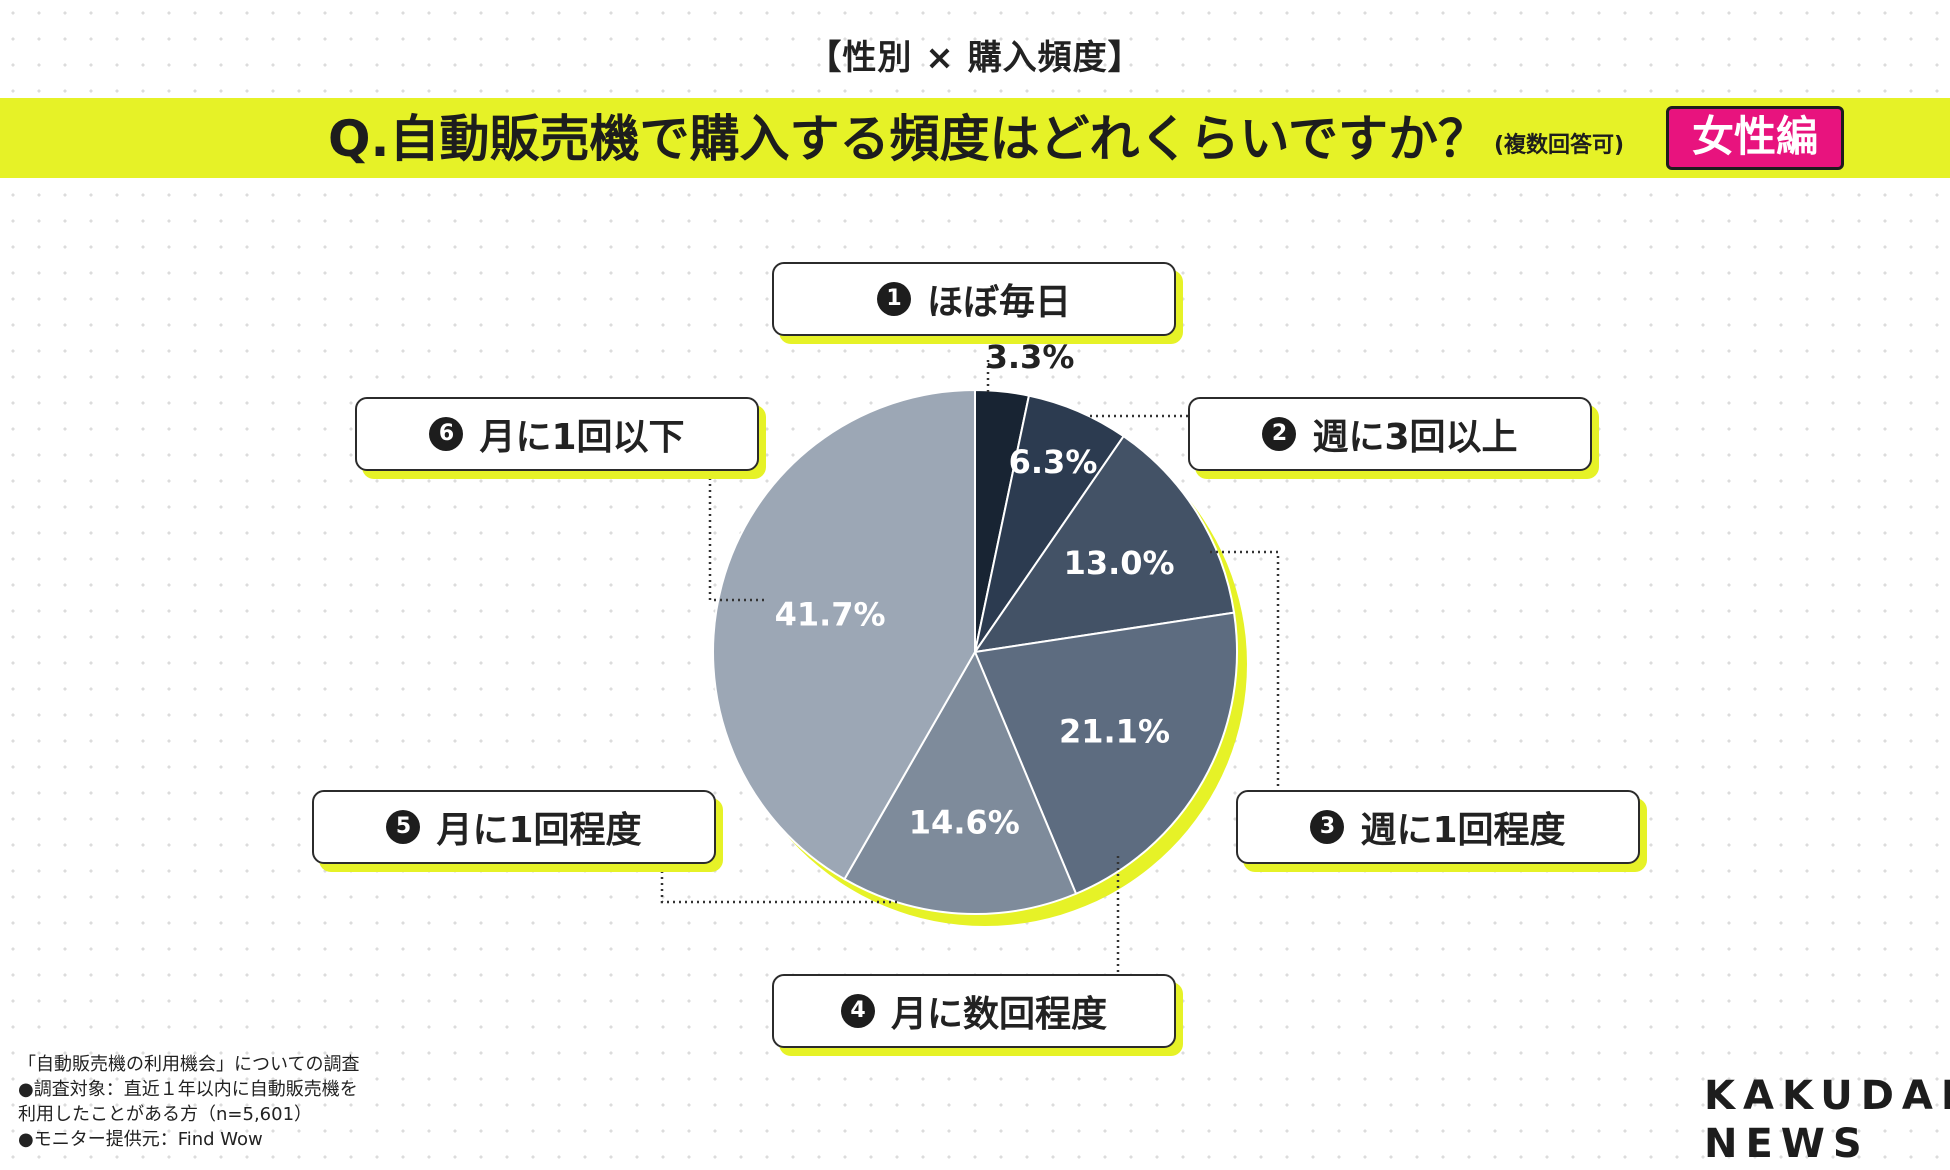 This screenshot has height=1170, width=1950. I want to click on question-title: Q.自動販売機で購入する頻度はどれくらいですか？ (複数回答可), so click(976, 139).